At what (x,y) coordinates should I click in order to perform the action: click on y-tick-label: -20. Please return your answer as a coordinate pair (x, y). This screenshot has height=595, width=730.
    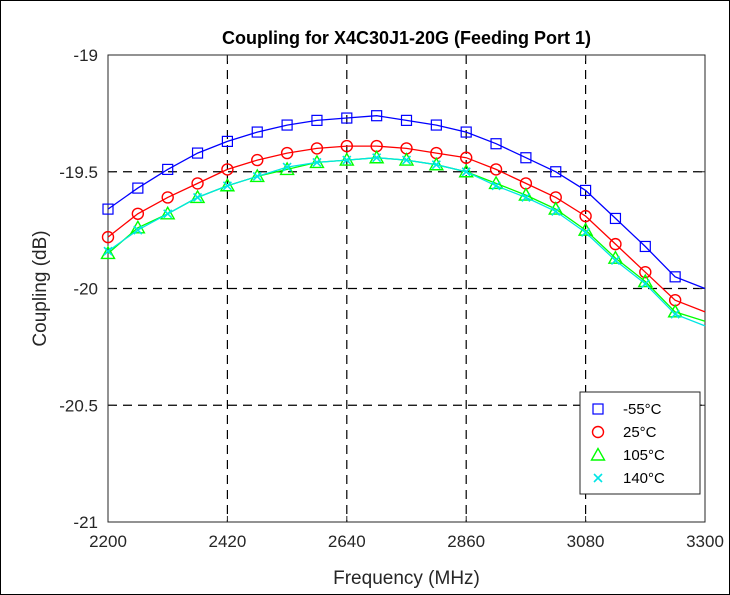
    Looking at the image, I should click on (85, 289).